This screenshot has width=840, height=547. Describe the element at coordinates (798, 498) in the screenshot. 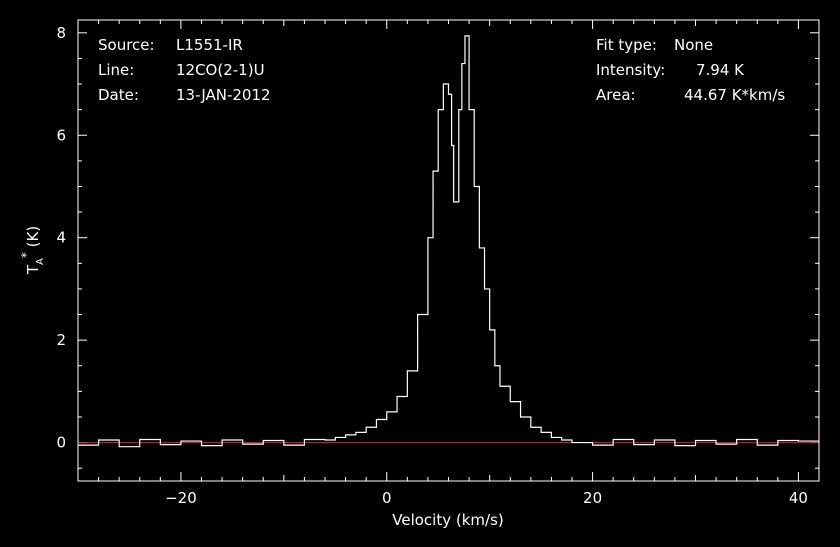

I see `x-tick-label: 40` at that location.